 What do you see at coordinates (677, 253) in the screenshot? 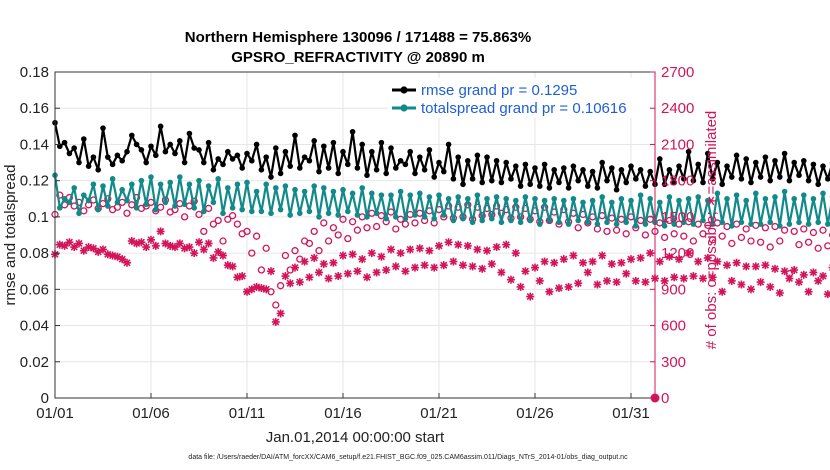
I see `y-right-tick-label: 1200` at bounding box center [677, 253].